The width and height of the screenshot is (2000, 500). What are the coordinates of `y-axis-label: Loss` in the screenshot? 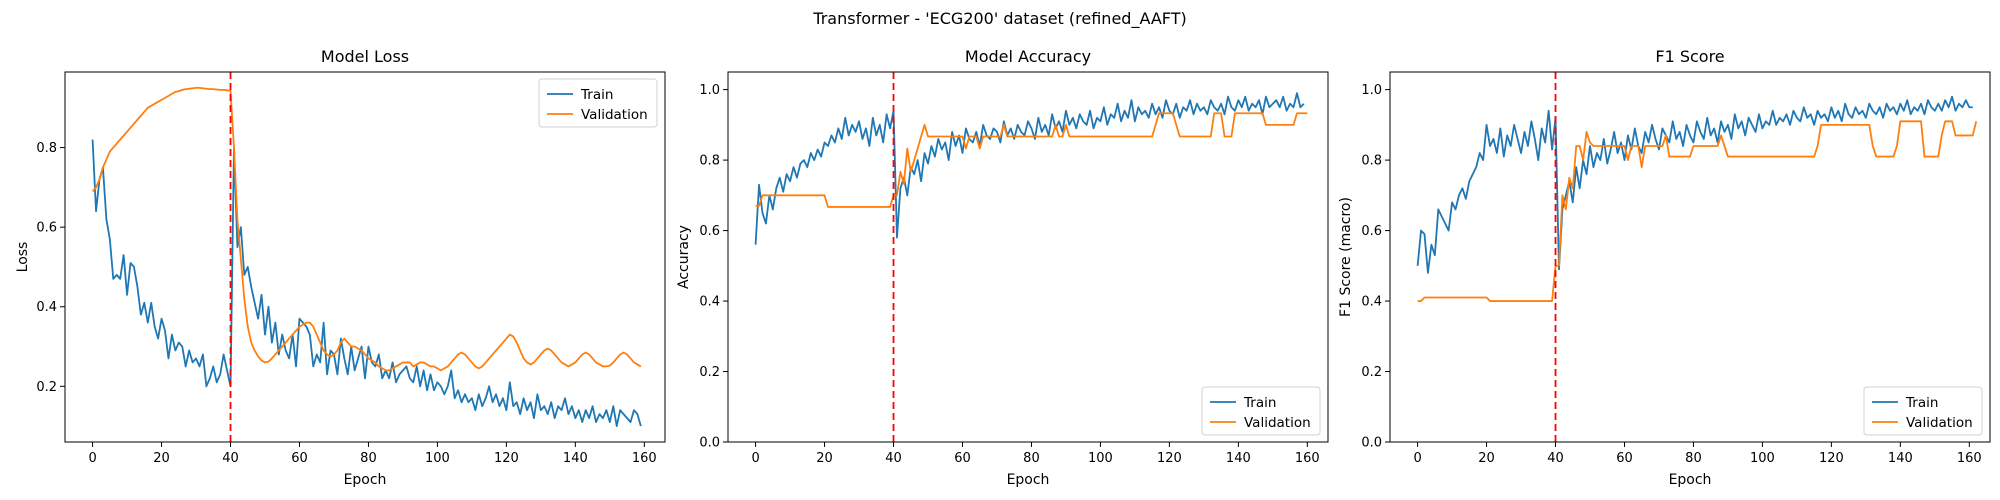 It's located at (23, 257).